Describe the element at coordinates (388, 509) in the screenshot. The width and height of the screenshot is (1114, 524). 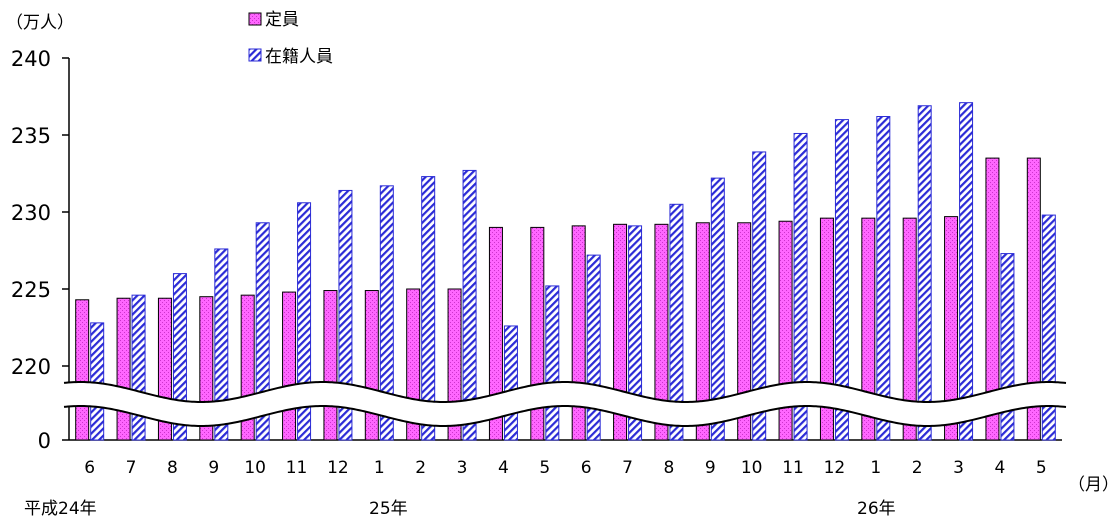
I see `year-label: 25年` at that location.